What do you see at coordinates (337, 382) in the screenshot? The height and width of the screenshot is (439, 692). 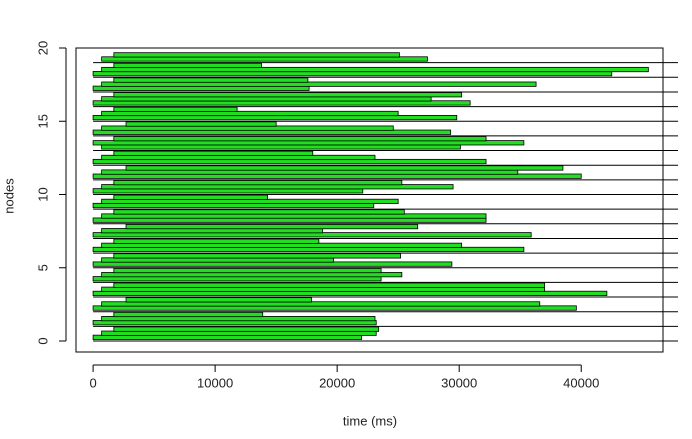 I see `x-tick-label: 20000` at bounding box center [337, 382].